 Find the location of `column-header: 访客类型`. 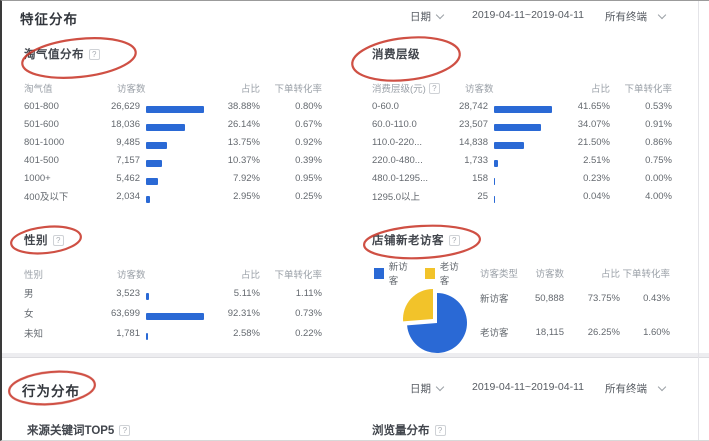

column-header: 访客类型 is located at coordinates (499, 274).